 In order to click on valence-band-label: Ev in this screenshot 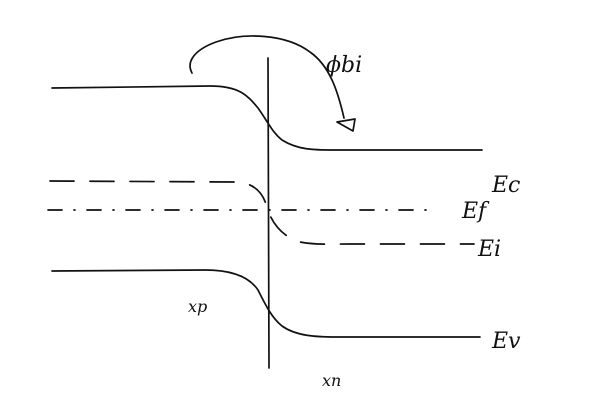, I will do `click(506, 341)`.